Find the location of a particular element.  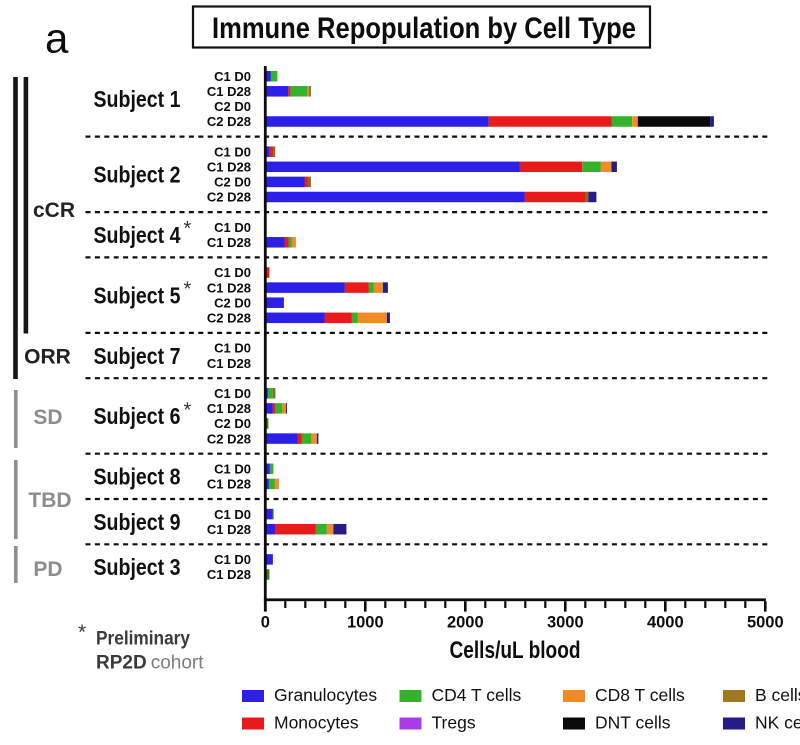

svg-text:Immune Repopulation by Cell Ty: Immune Repopulation by Cell Type is located at coordinates (424, 28).